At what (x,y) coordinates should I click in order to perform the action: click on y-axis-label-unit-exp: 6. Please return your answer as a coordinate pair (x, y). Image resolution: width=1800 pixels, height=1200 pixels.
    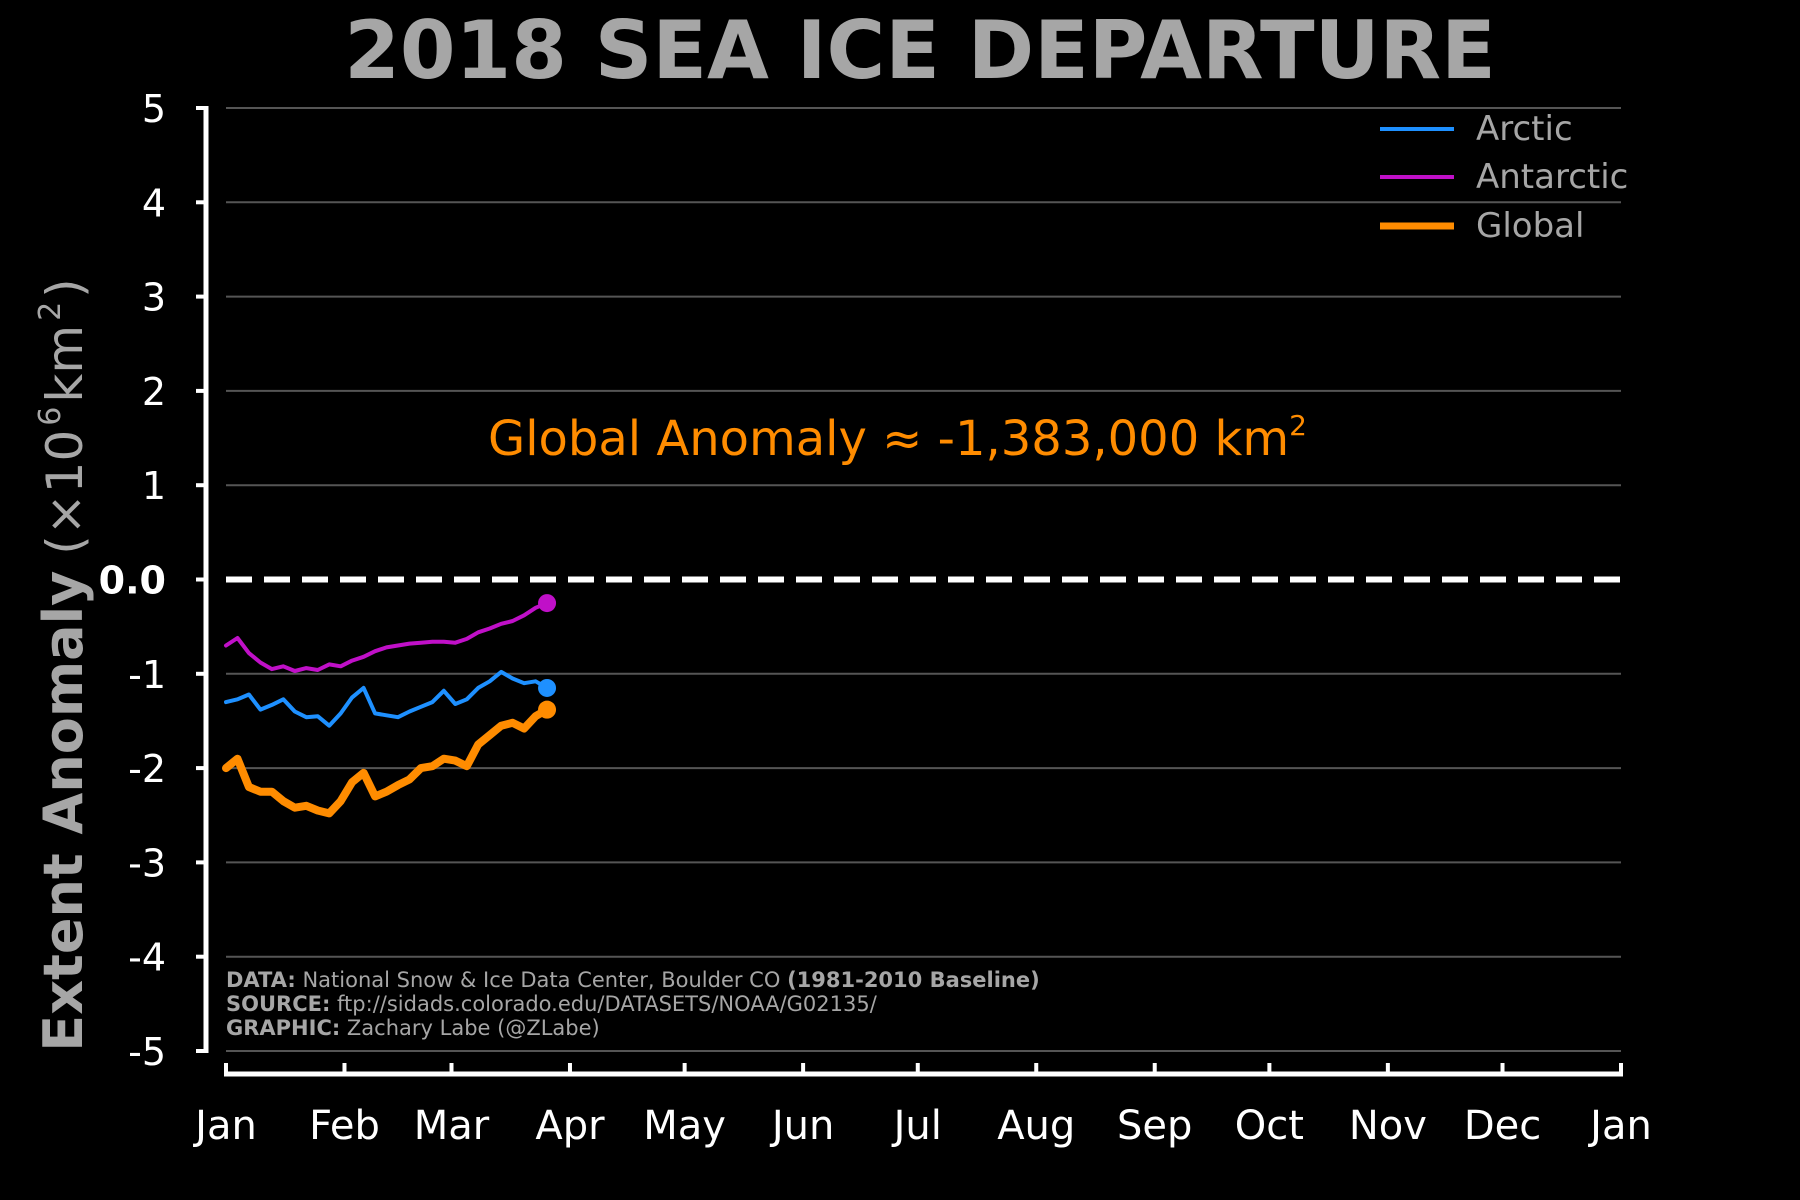
    Looking at the image, I should click on (50, 416).